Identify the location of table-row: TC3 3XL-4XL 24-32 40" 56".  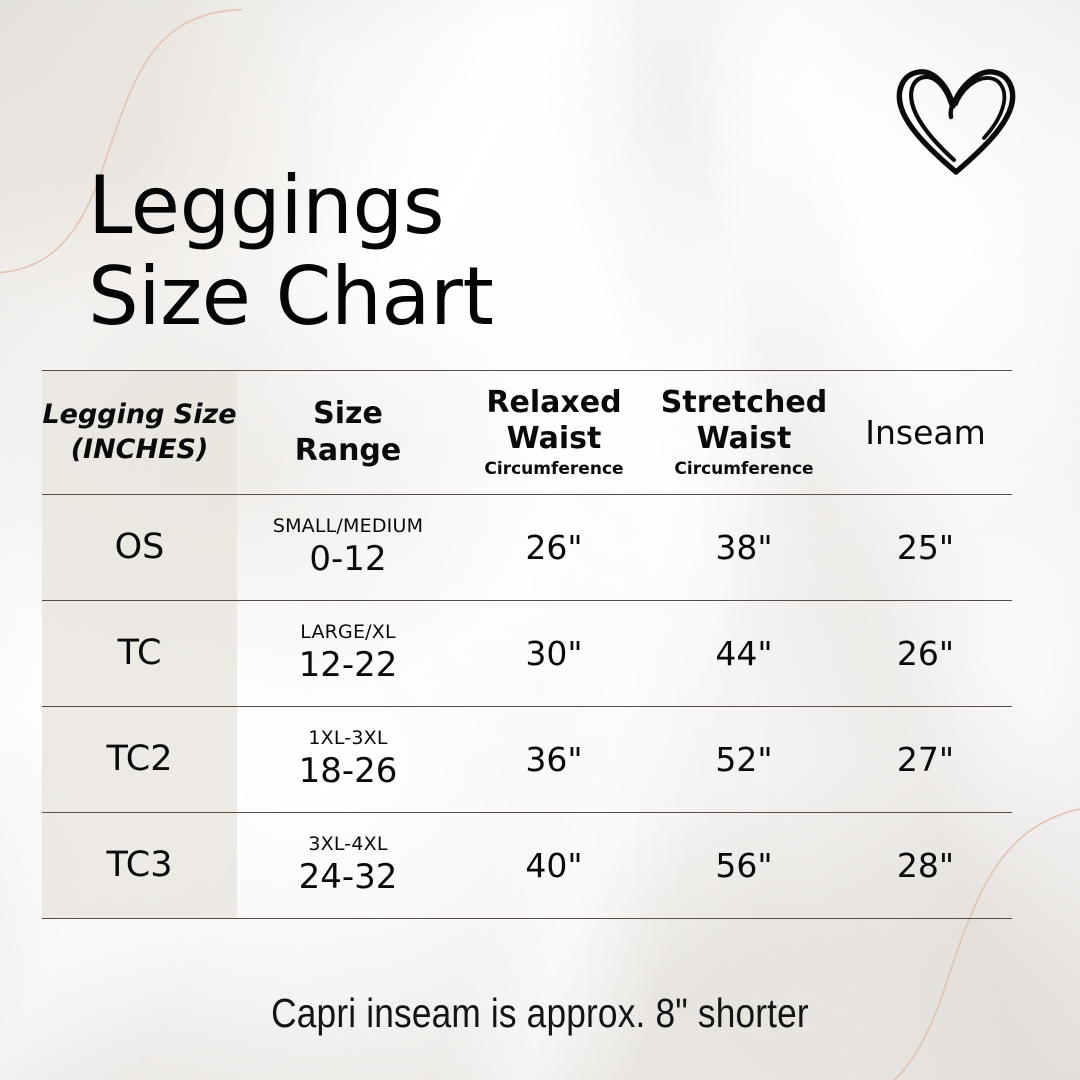
(527, 865).